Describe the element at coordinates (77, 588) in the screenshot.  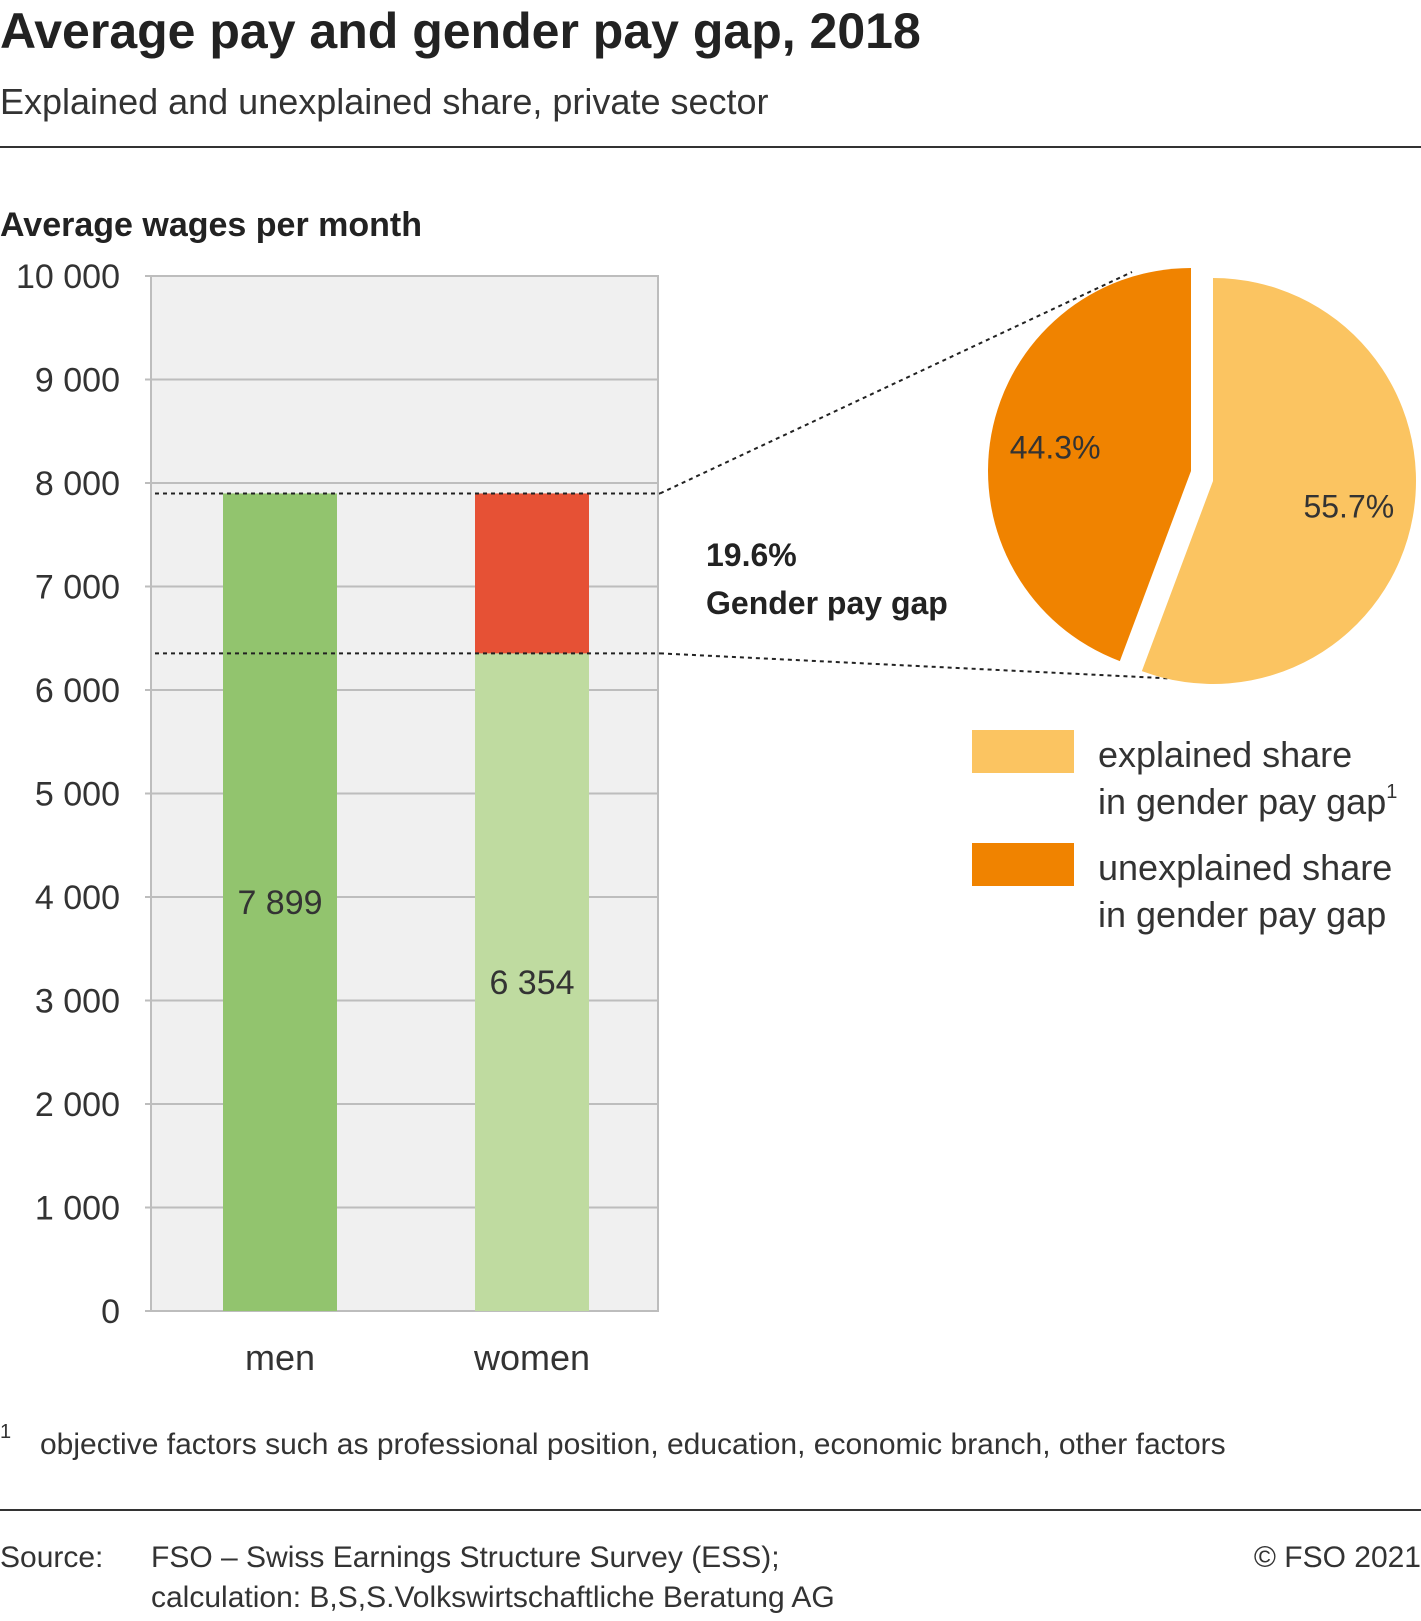
I see `y-tick-label: 7 000` at that location.